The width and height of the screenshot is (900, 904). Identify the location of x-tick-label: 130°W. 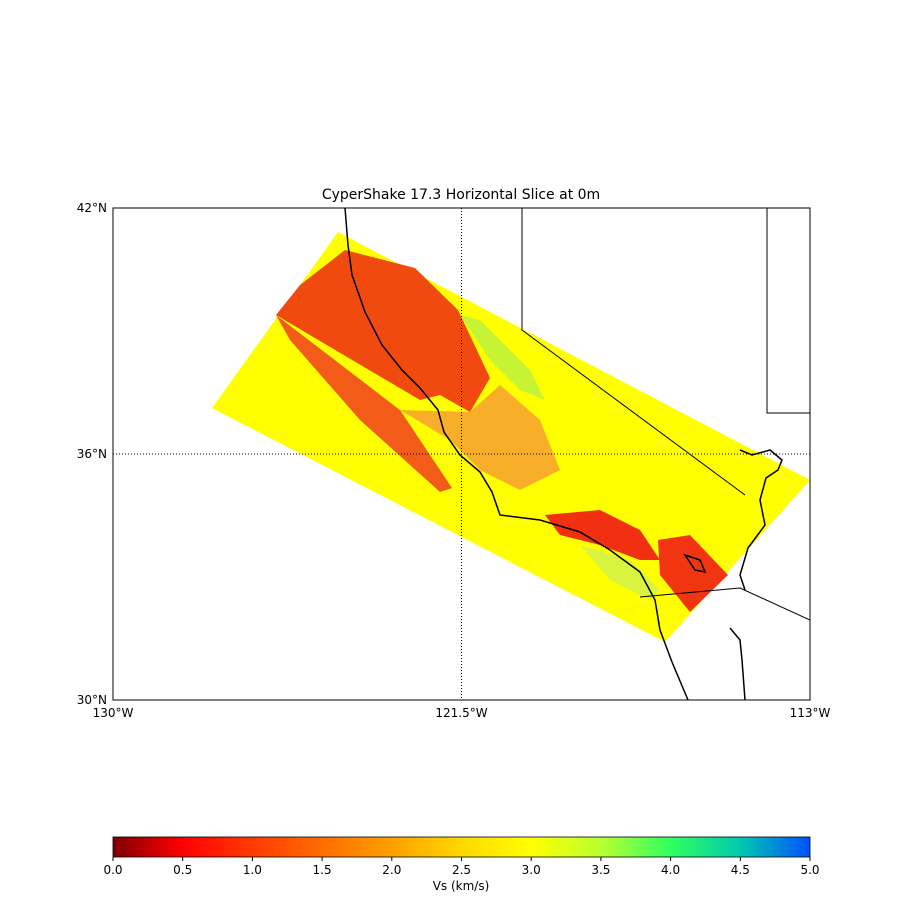
(113, 713).